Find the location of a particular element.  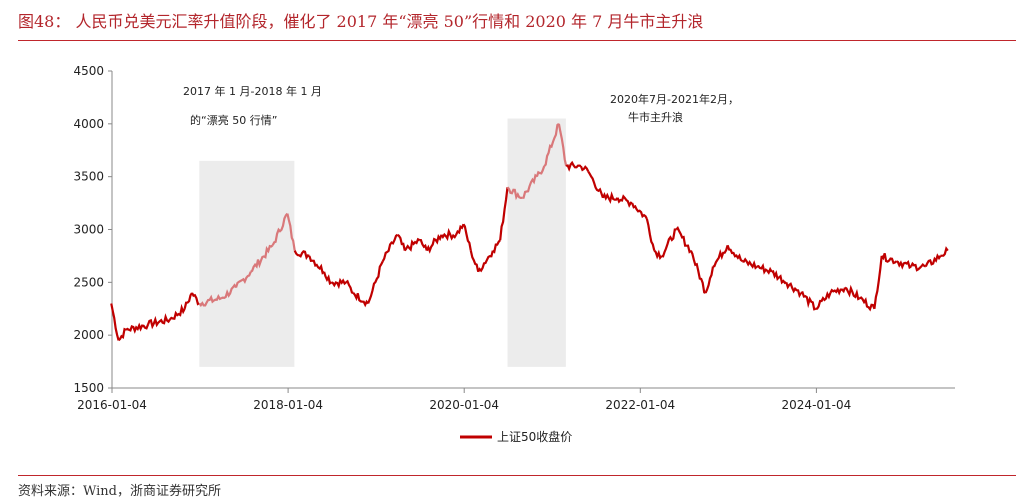

y-tick-label: 4500 is located at coordinates (88, 71).